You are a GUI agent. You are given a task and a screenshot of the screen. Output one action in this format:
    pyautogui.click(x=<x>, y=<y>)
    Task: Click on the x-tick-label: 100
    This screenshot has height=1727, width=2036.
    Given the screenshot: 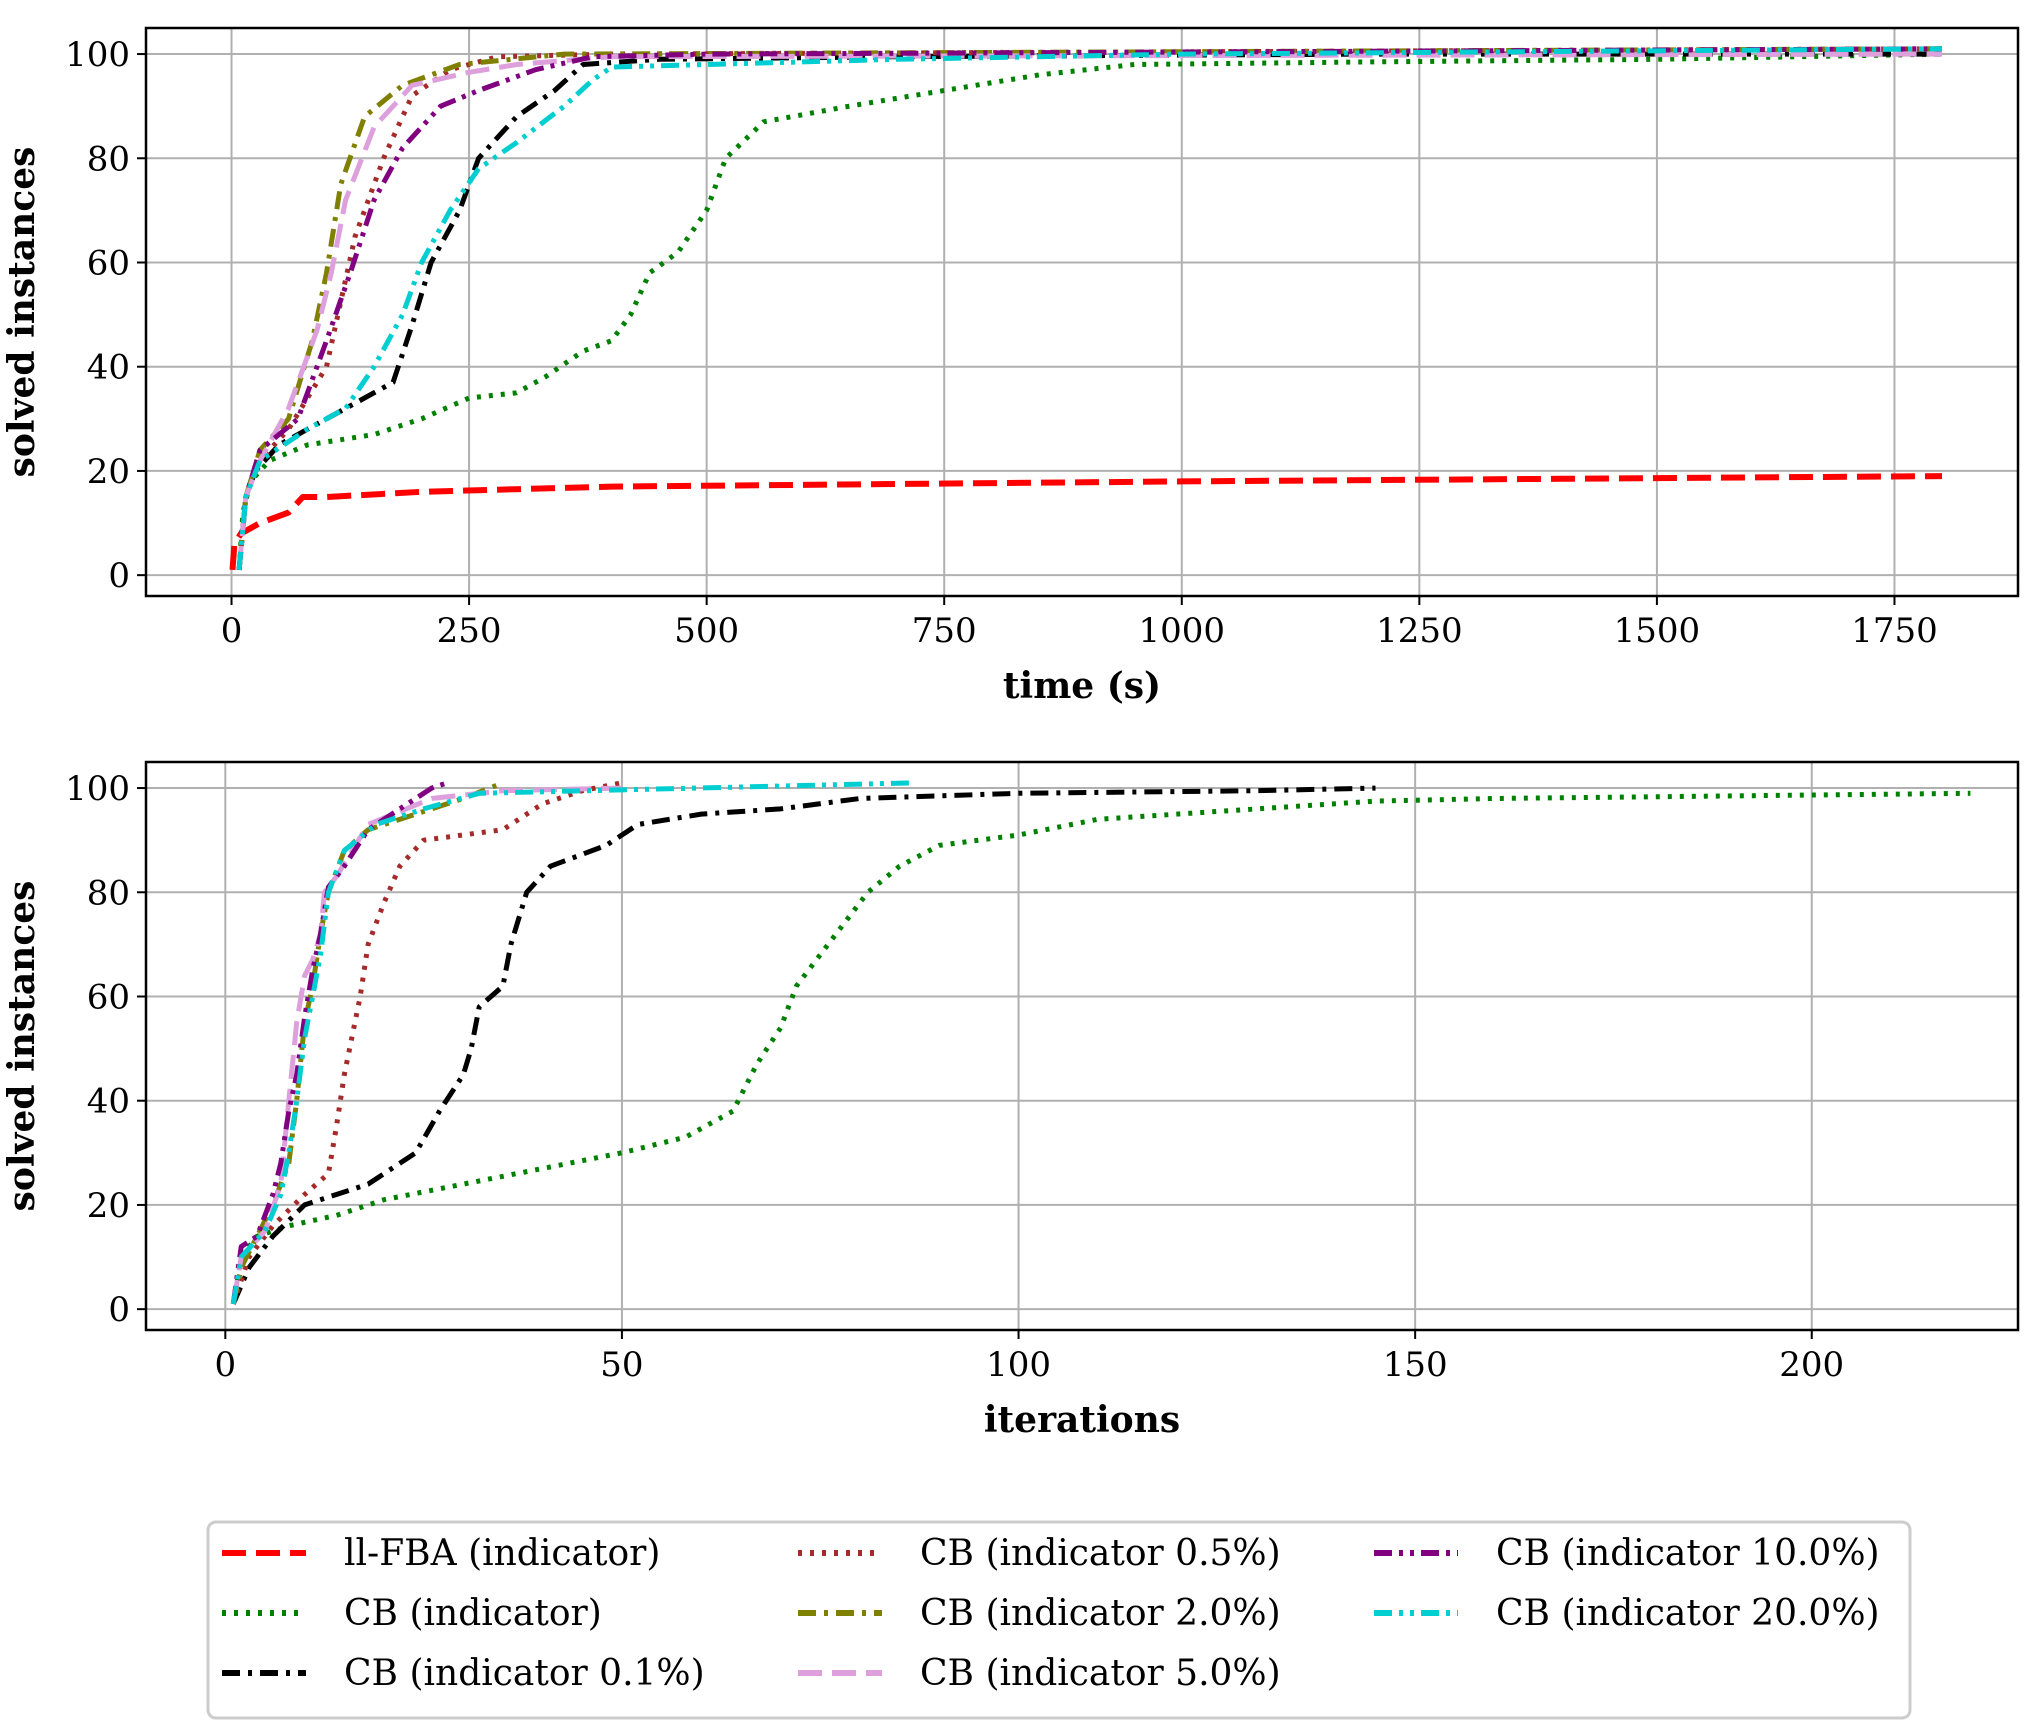 What is the action you would take?
    pyautogui.click(x=1018, y=1365)
    